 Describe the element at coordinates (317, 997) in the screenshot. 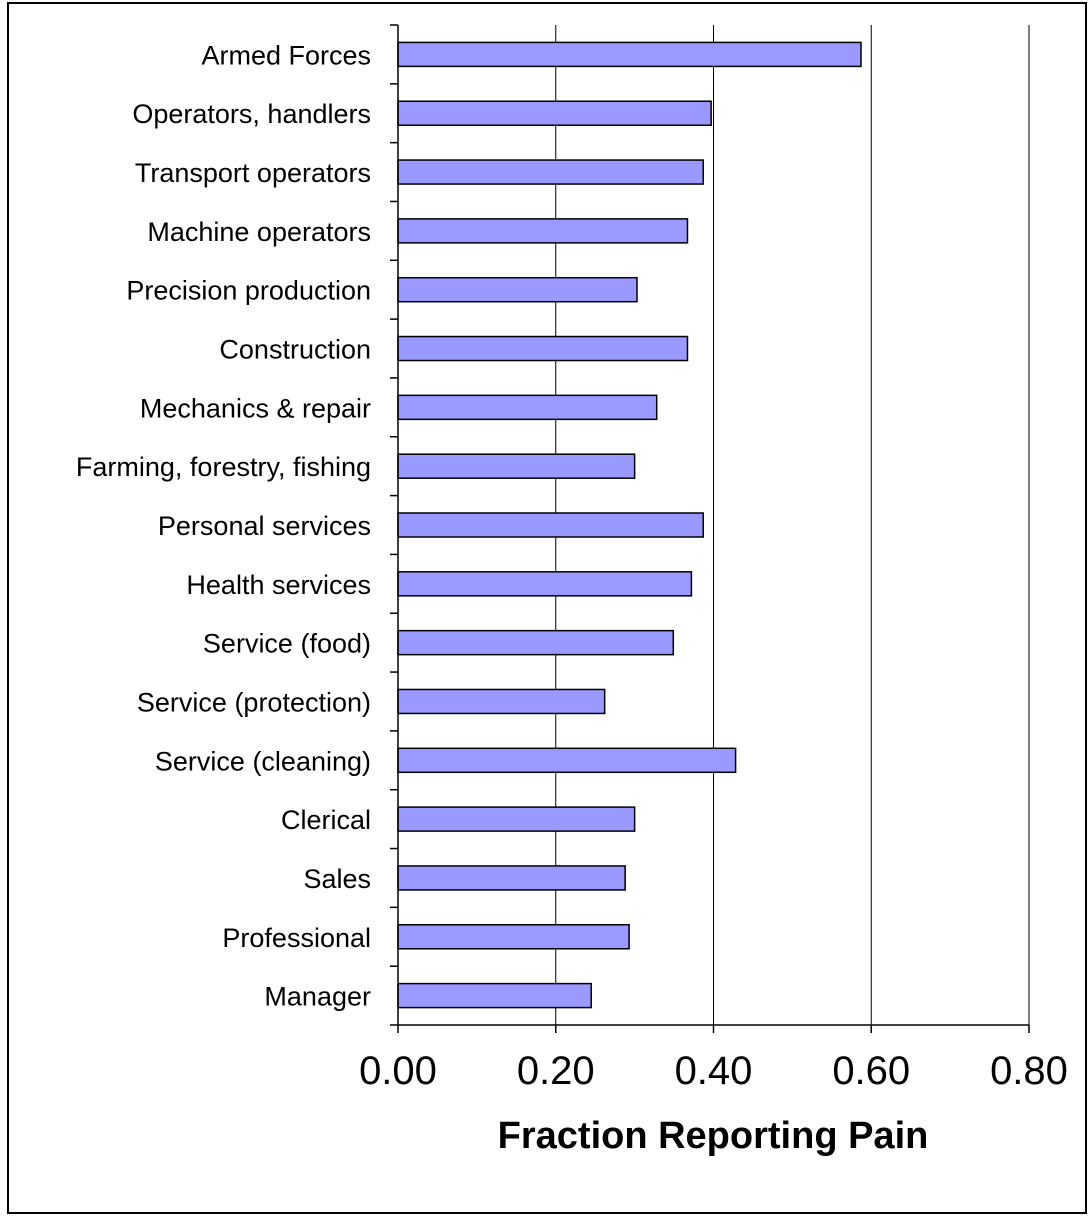

I see `category-label: Manager` at that location.